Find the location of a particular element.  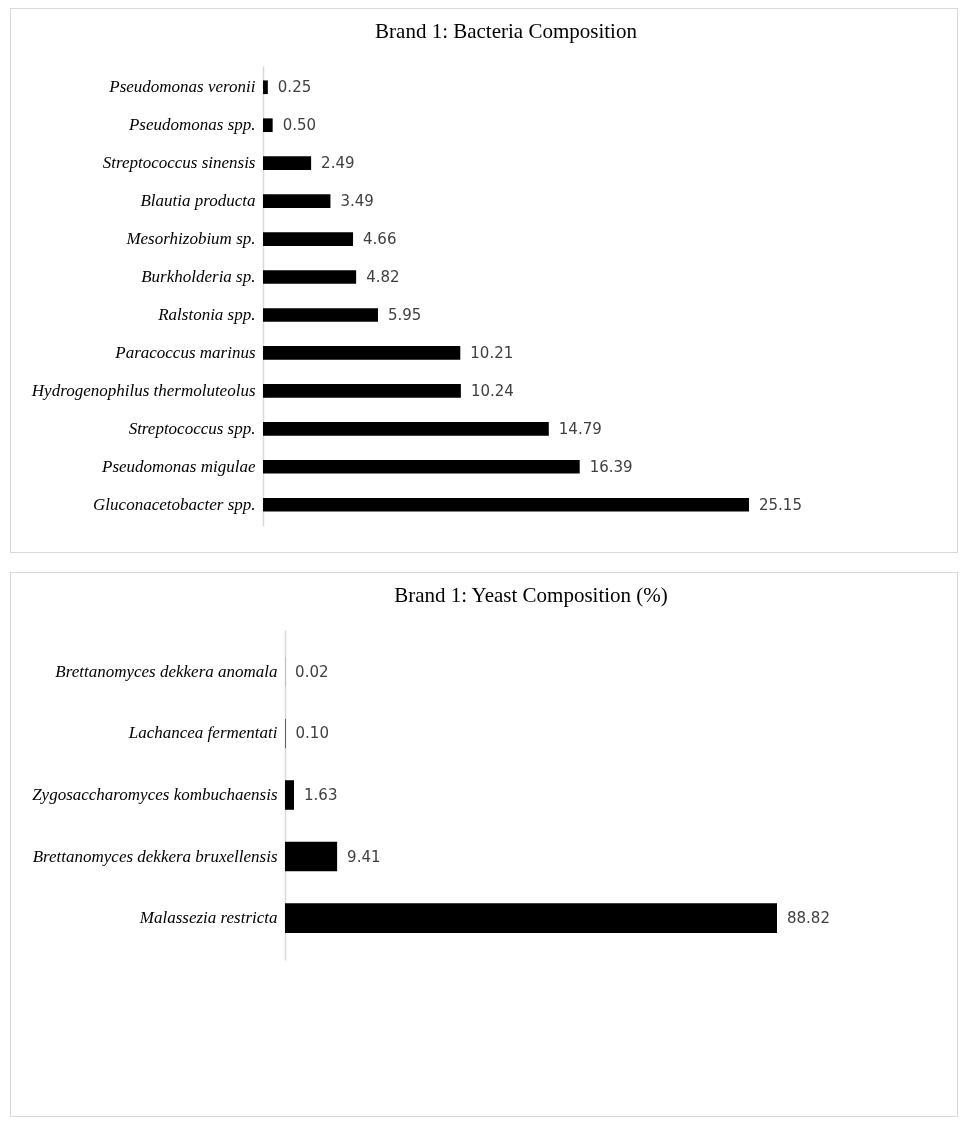

chart-title: Brand 1: Yeast Composition (%) is located at coordinates (531, 595).